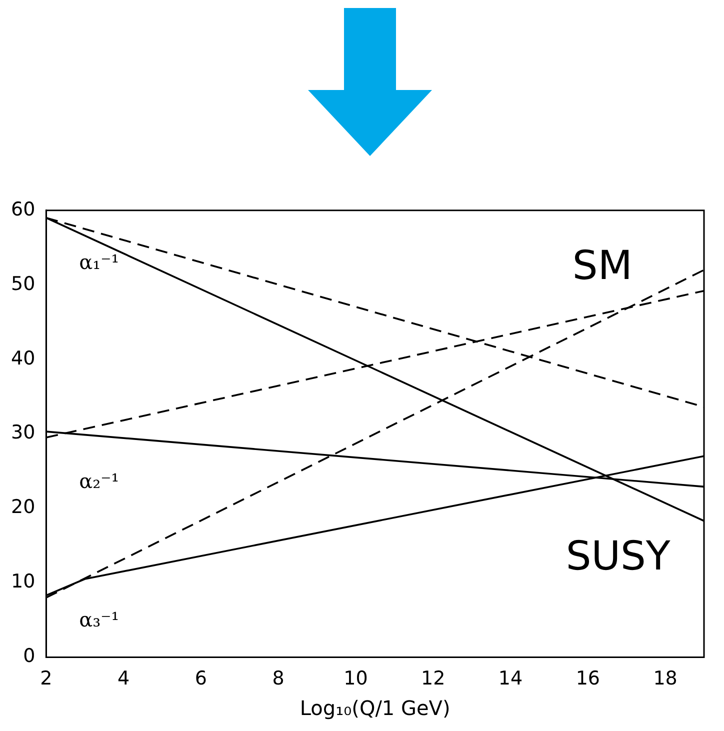 This screenshot has height=731, width=724. Describe the element at coordinates (201, 679) in the screenshot. I see `x-tick-label: 6` at that location.